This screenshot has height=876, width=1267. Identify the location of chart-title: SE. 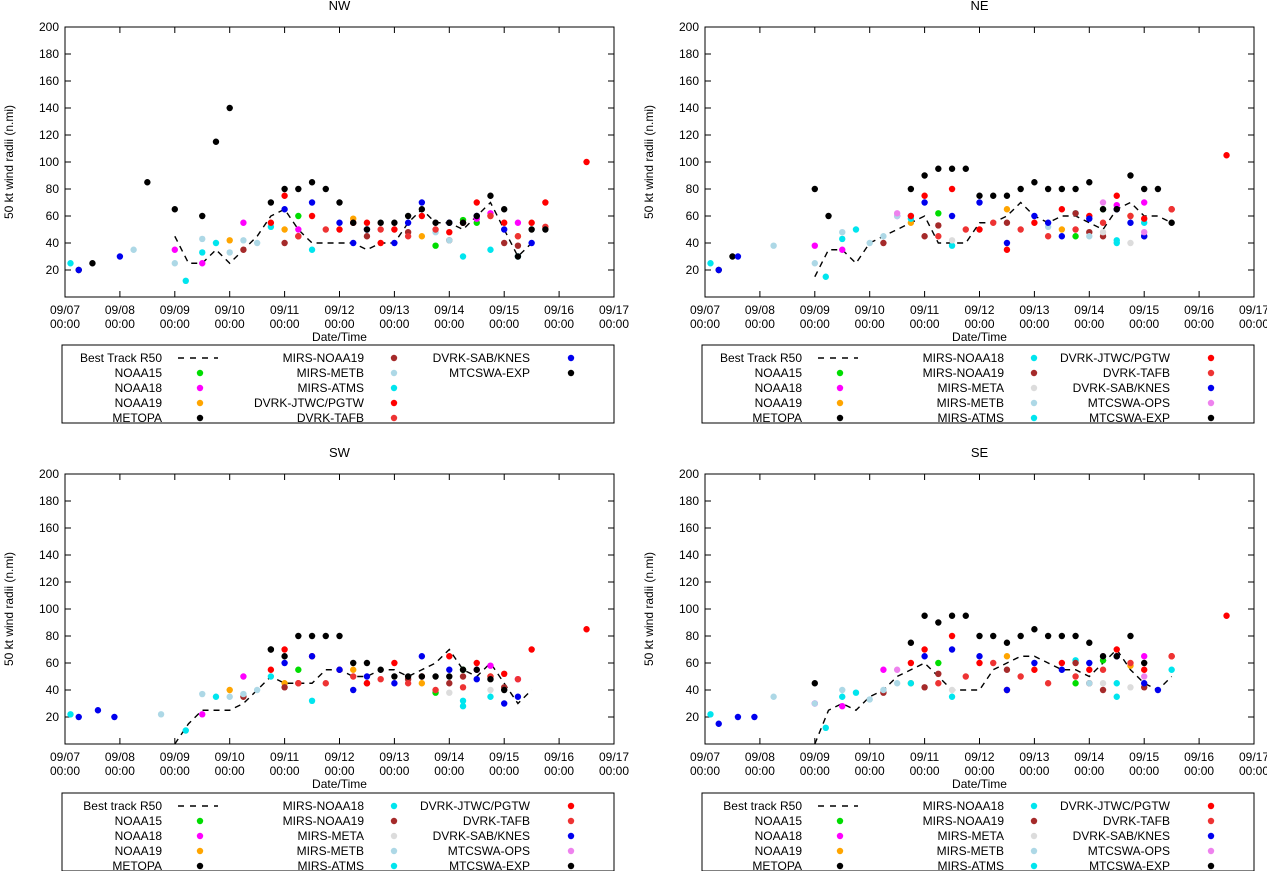
(980, 452).